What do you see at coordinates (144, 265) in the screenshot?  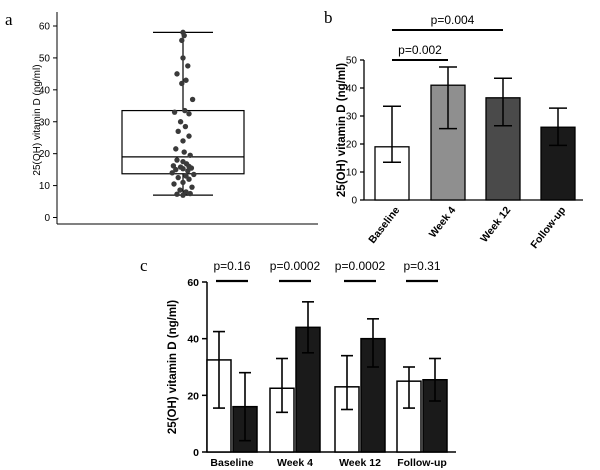 I see `panel-letter-c: c` at bounding box center [144, 265].